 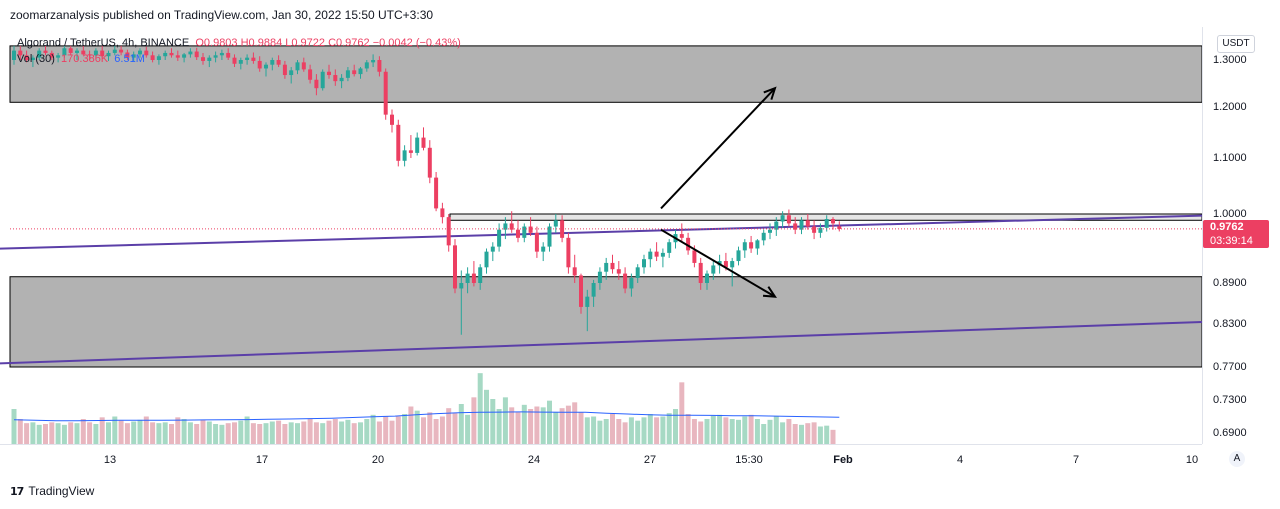 I want to click on arrow-head-down, so click(x=769, y=292).